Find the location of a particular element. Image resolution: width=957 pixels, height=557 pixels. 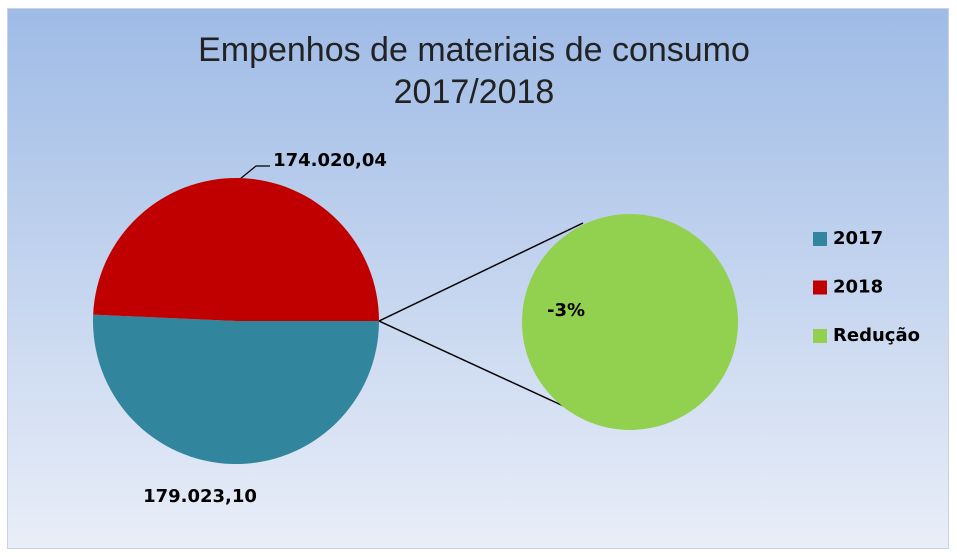

legend-label: 2017 is located at coordinates (858, 238).